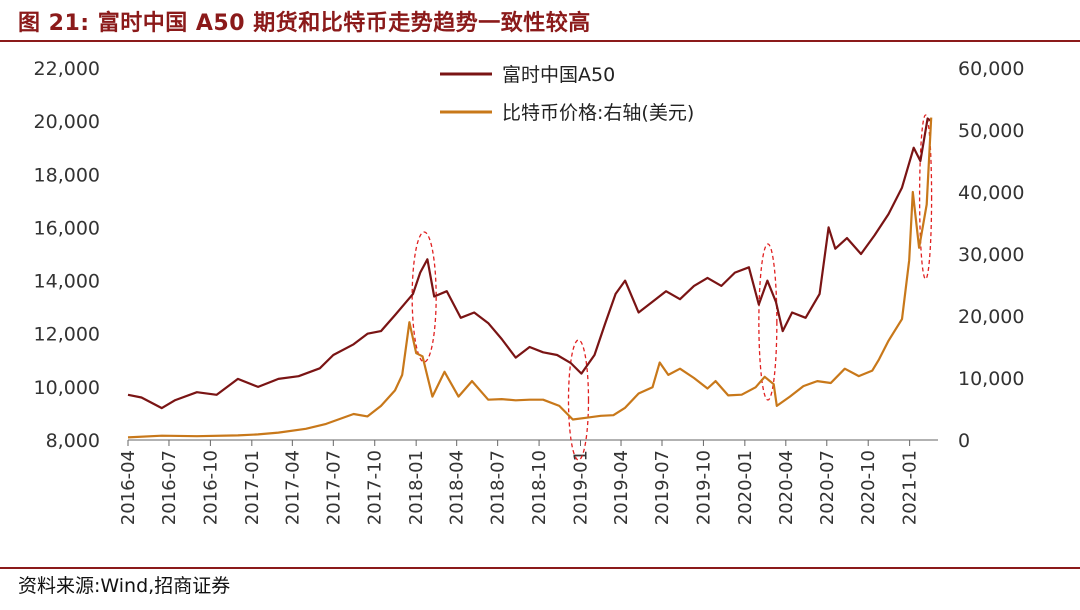 The height and width of the screenshot is (610, 1080). Describe the element at coordinates (991, 131) in the screenshot. I see `y-right-tick-label: 50,000` at that location.